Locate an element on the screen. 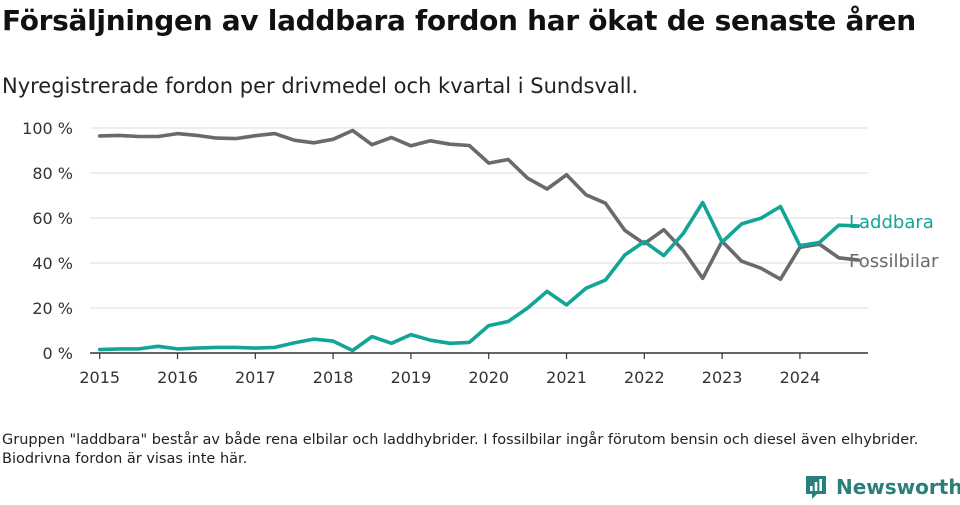  brand-logo: Newsworthy is located at coordinates (882, 487).